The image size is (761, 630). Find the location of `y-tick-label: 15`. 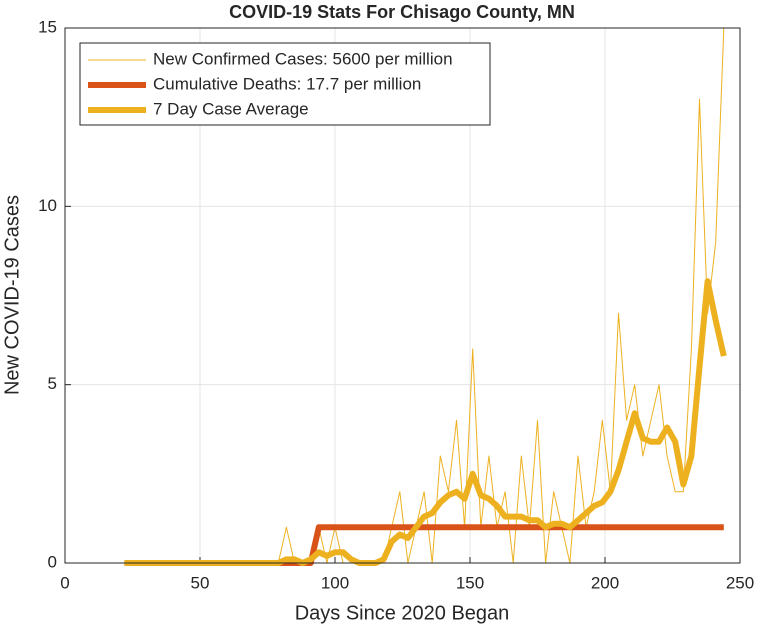

y-tick-label: 15 is located at coordinates (47, 26).